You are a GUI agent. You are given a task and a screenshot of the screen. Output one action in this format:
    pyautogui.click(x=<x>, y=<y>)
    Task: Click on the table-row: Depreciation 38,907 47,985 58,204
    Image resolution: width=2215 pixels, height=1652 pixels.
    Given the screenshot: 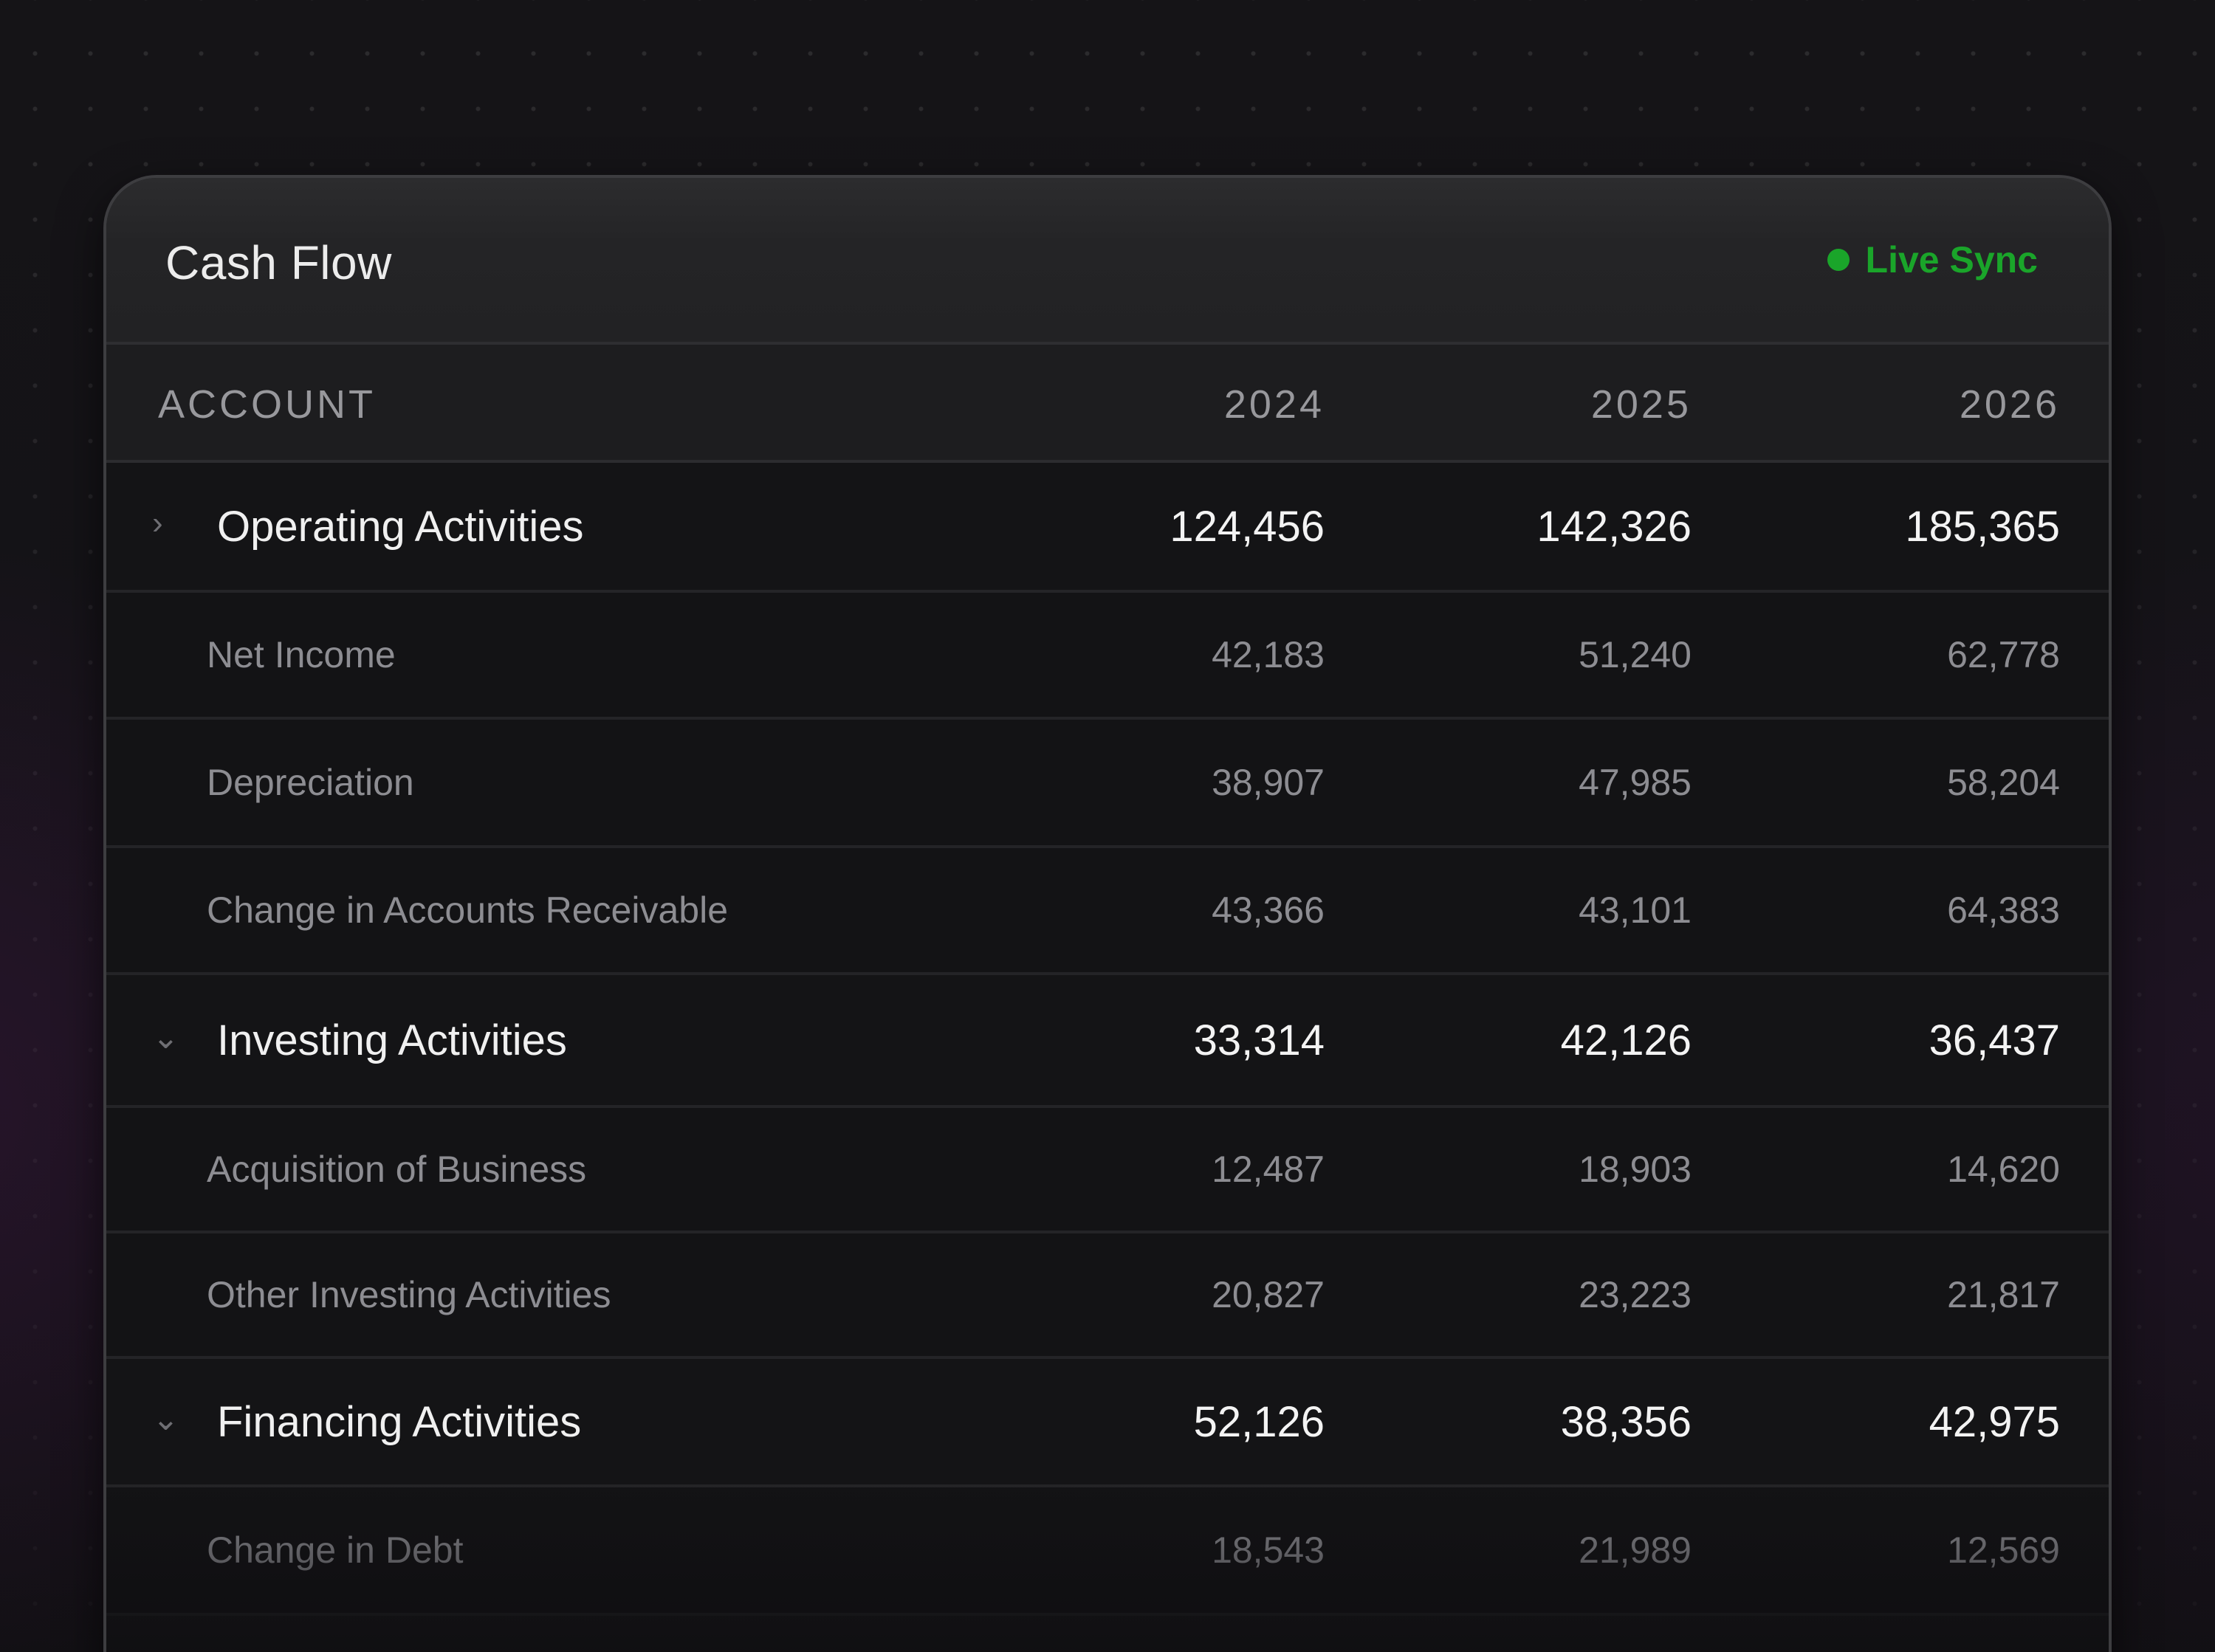 What is the action you would take?
    pyautogui.click(x=1107, y=784)
    